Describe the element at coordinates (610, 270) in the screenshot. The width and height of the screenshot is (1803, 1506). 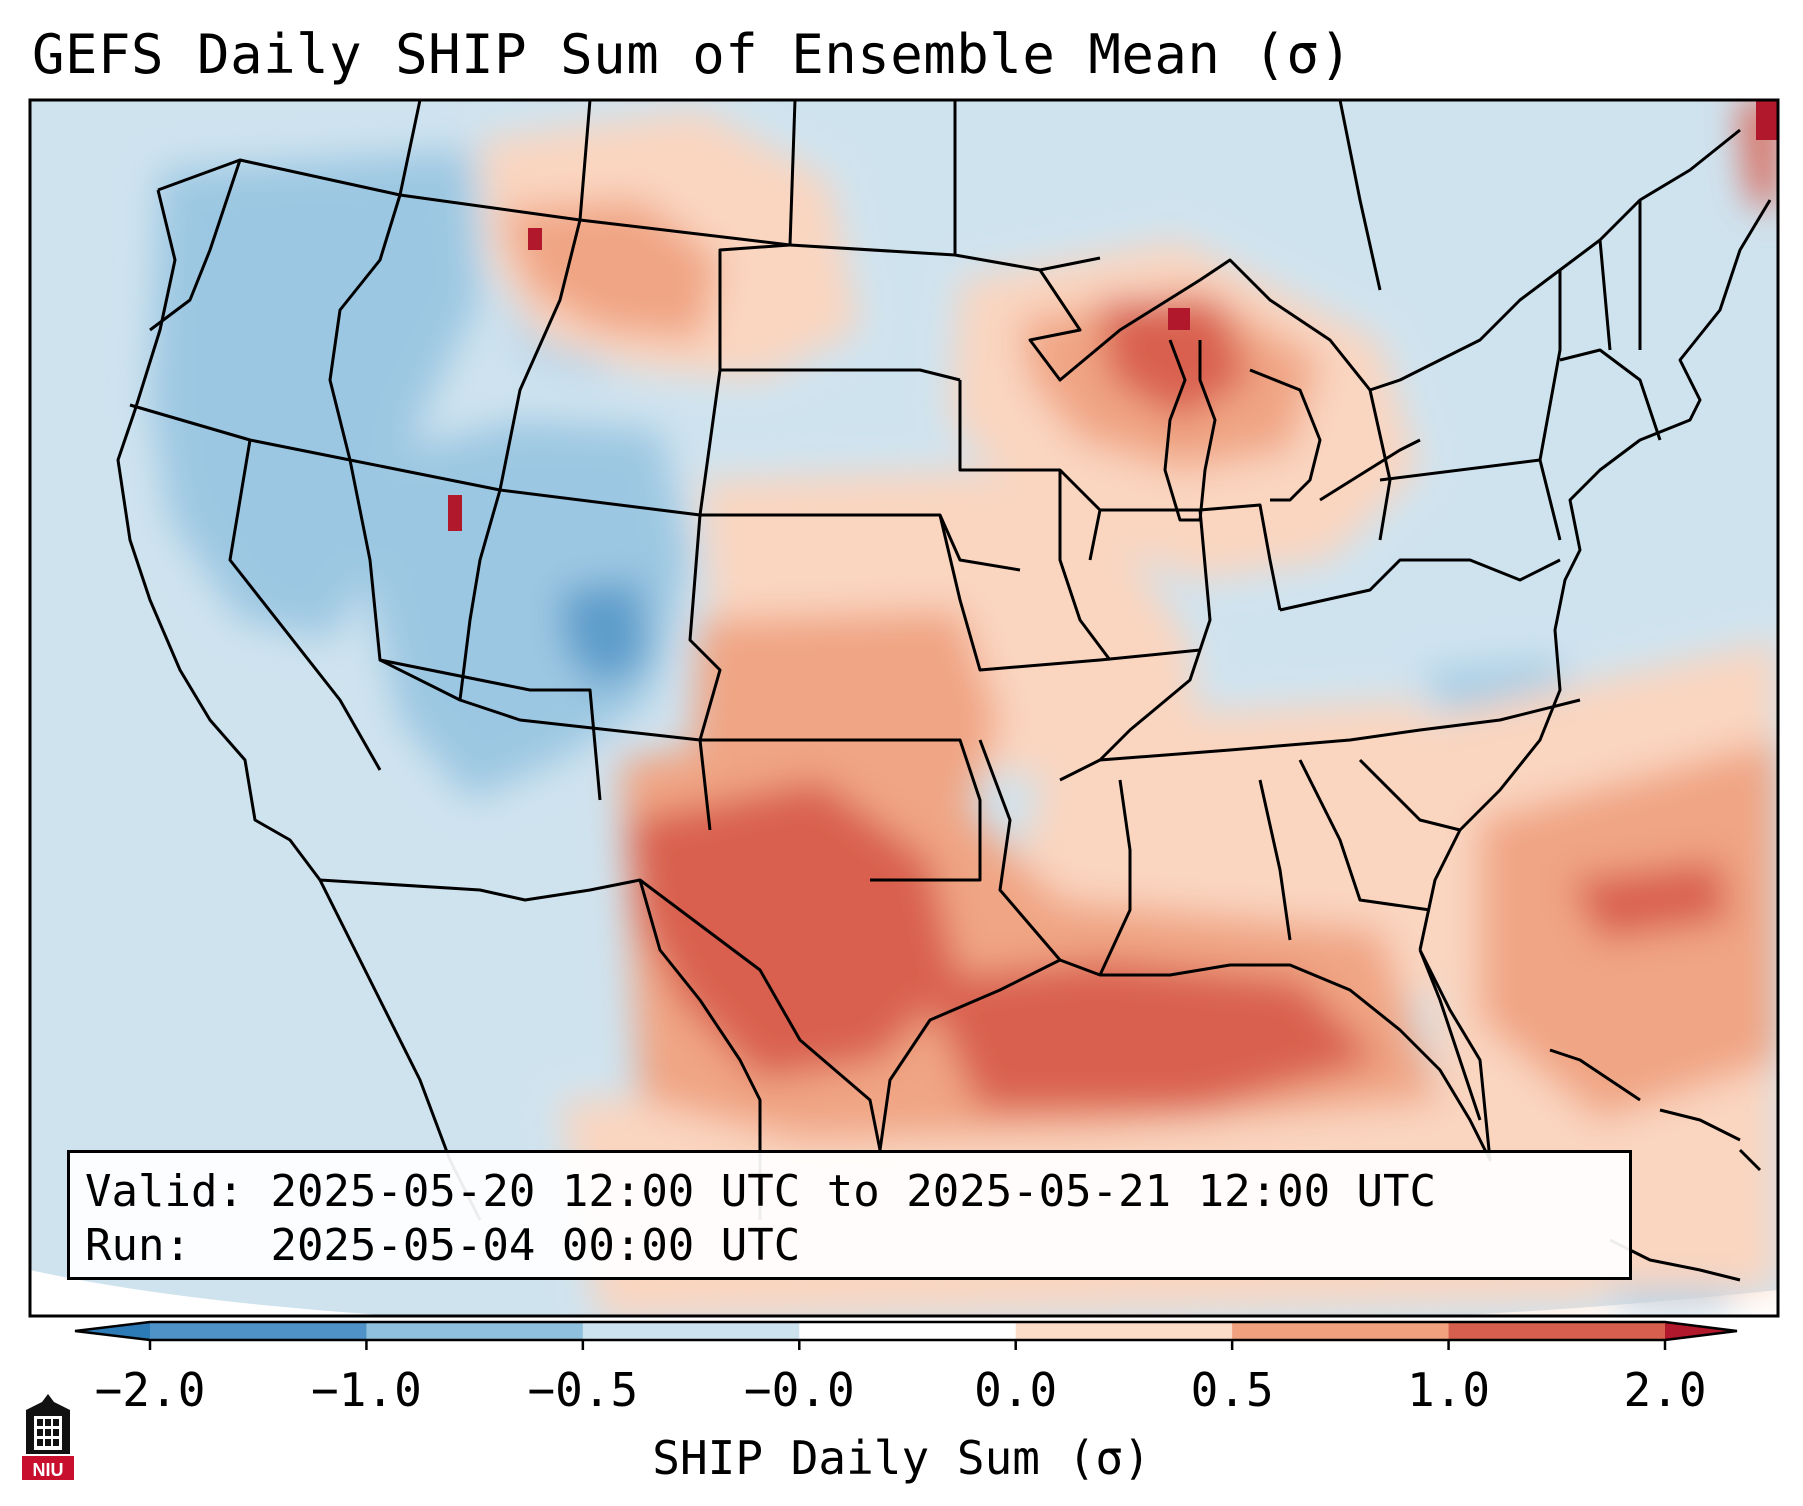
I see `moderate-positive-region` at that location.